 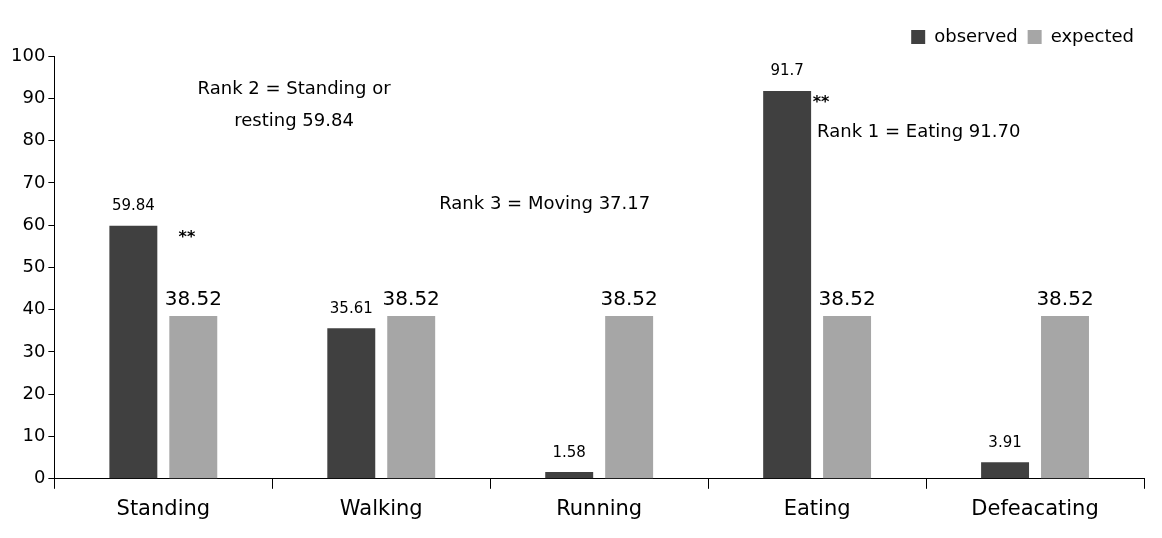 What do you see at coordinates (351, 307) in the screenshot?
I see `data-label: 35.61` at bounding box center [351, 307].